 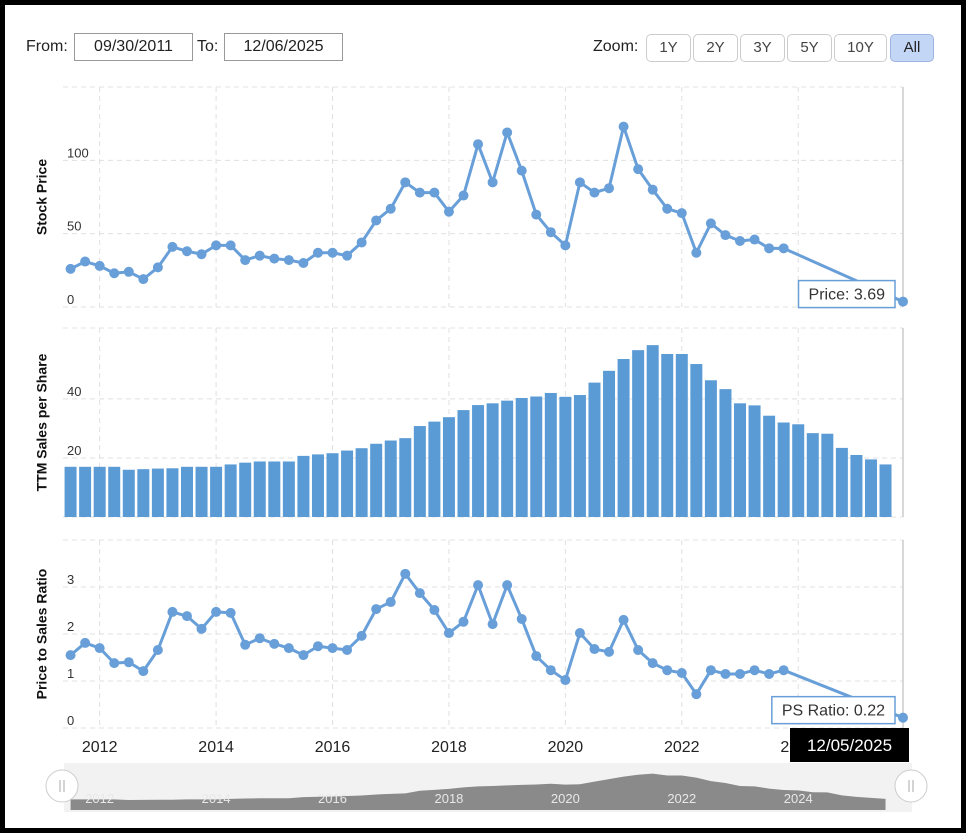 What do you see at coordinates (332, 798) in the screenshot?
I see `navigator-tick-label: 2016` at bounding box center [332, 798].